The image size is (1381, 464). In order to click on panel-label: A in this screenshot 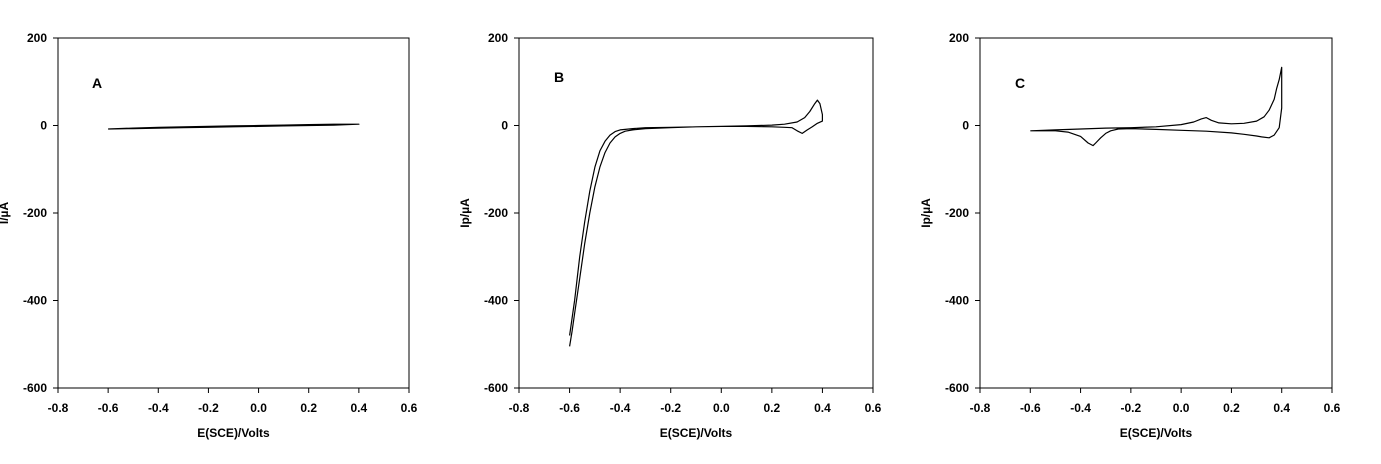, I will do `click(97, 83)`.